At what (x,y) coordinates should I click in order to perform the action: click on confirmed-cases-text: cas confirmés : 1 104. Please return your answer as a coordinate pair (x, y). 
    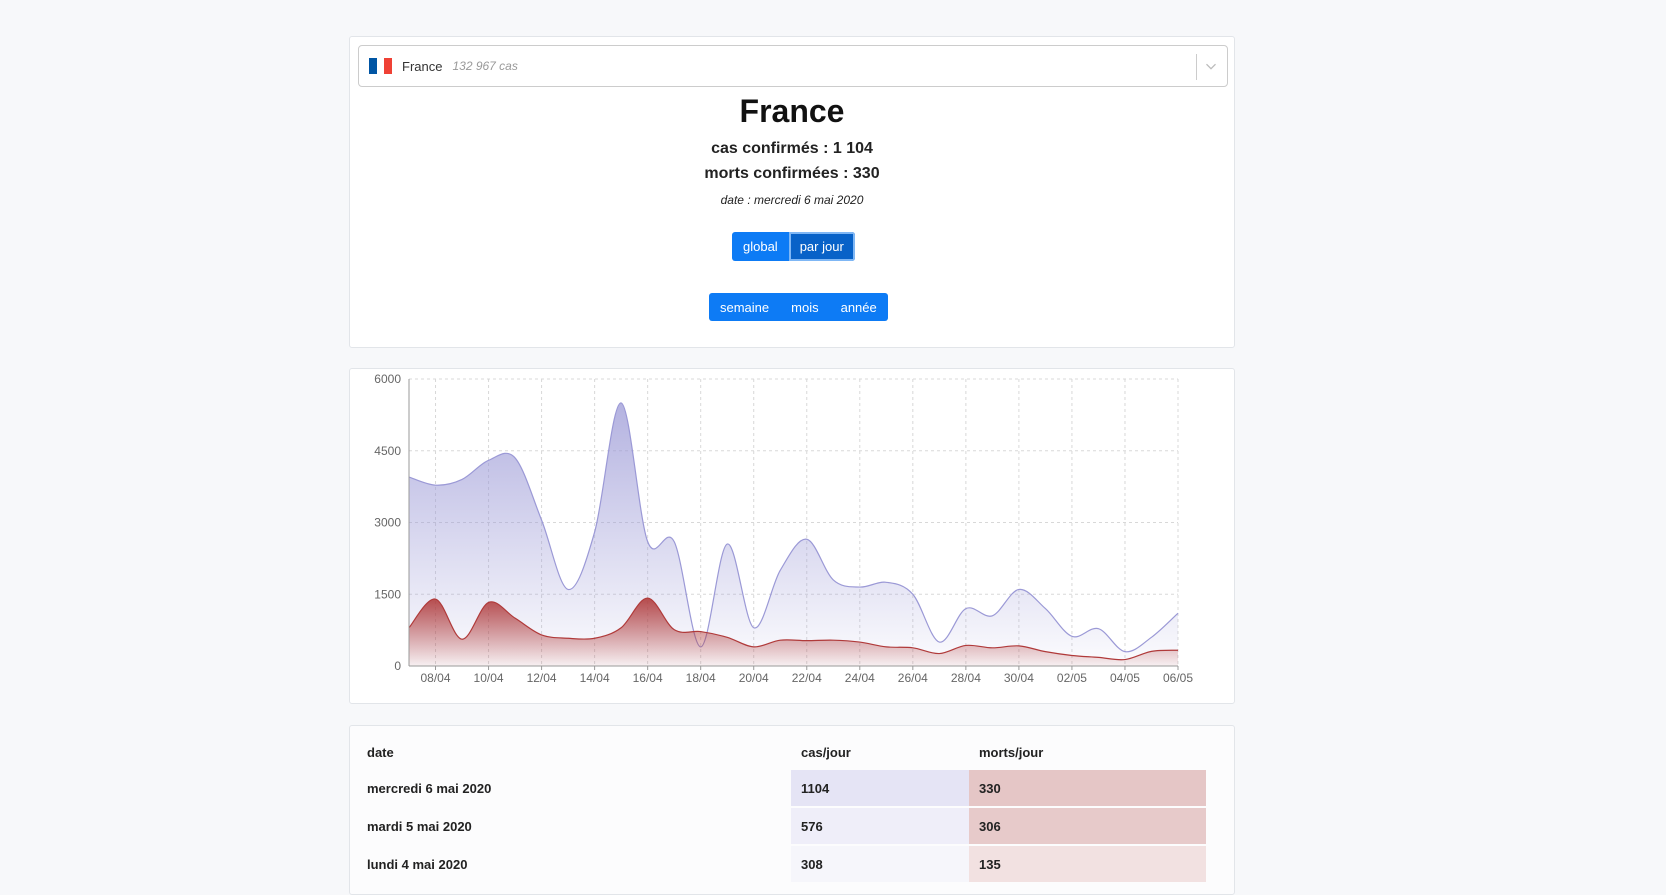
    Looking at the image, I should click on (792, 149).